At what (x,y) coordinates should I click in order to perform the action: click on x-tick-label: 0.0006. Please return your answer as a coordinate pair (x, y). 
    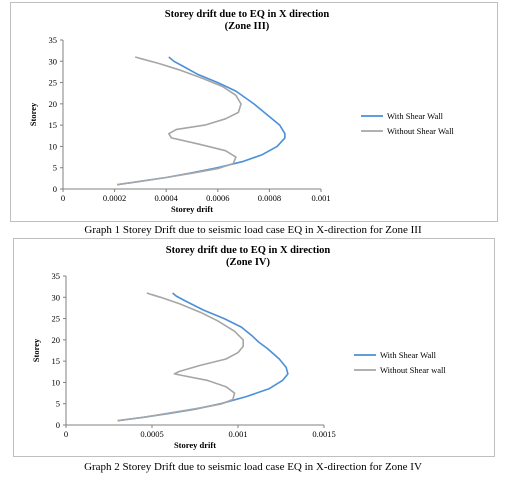
    Looking at the image, I should click on (217, 198).